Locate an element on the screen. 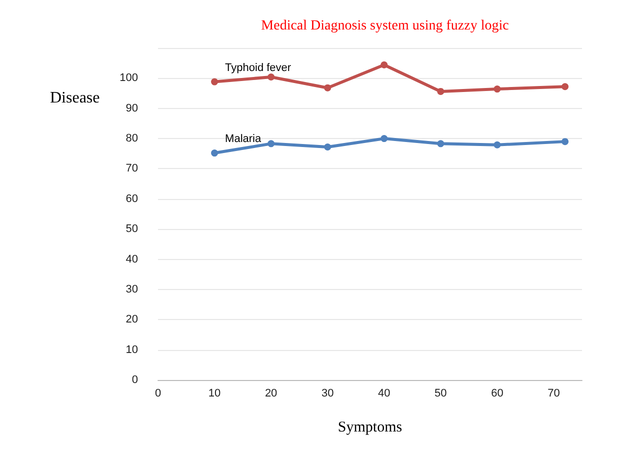  x-axis-title: Symptoms is located at coordinates (370, 428).